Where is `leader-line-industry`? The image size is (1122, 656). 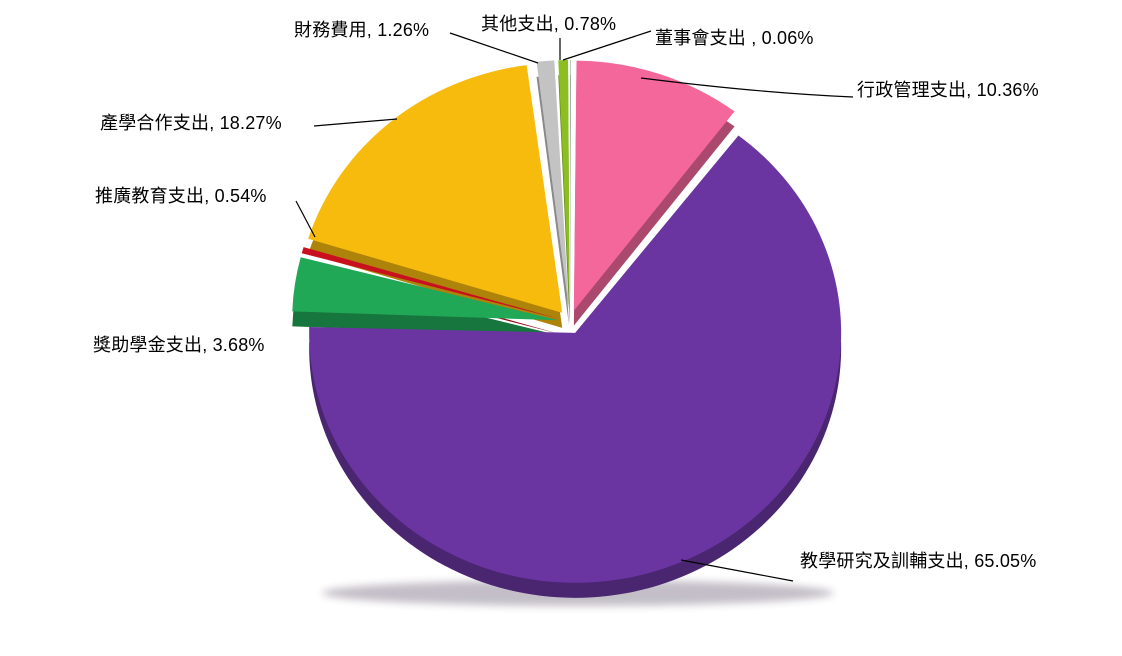 leader-line-industry is located at coordinates (355, 122).